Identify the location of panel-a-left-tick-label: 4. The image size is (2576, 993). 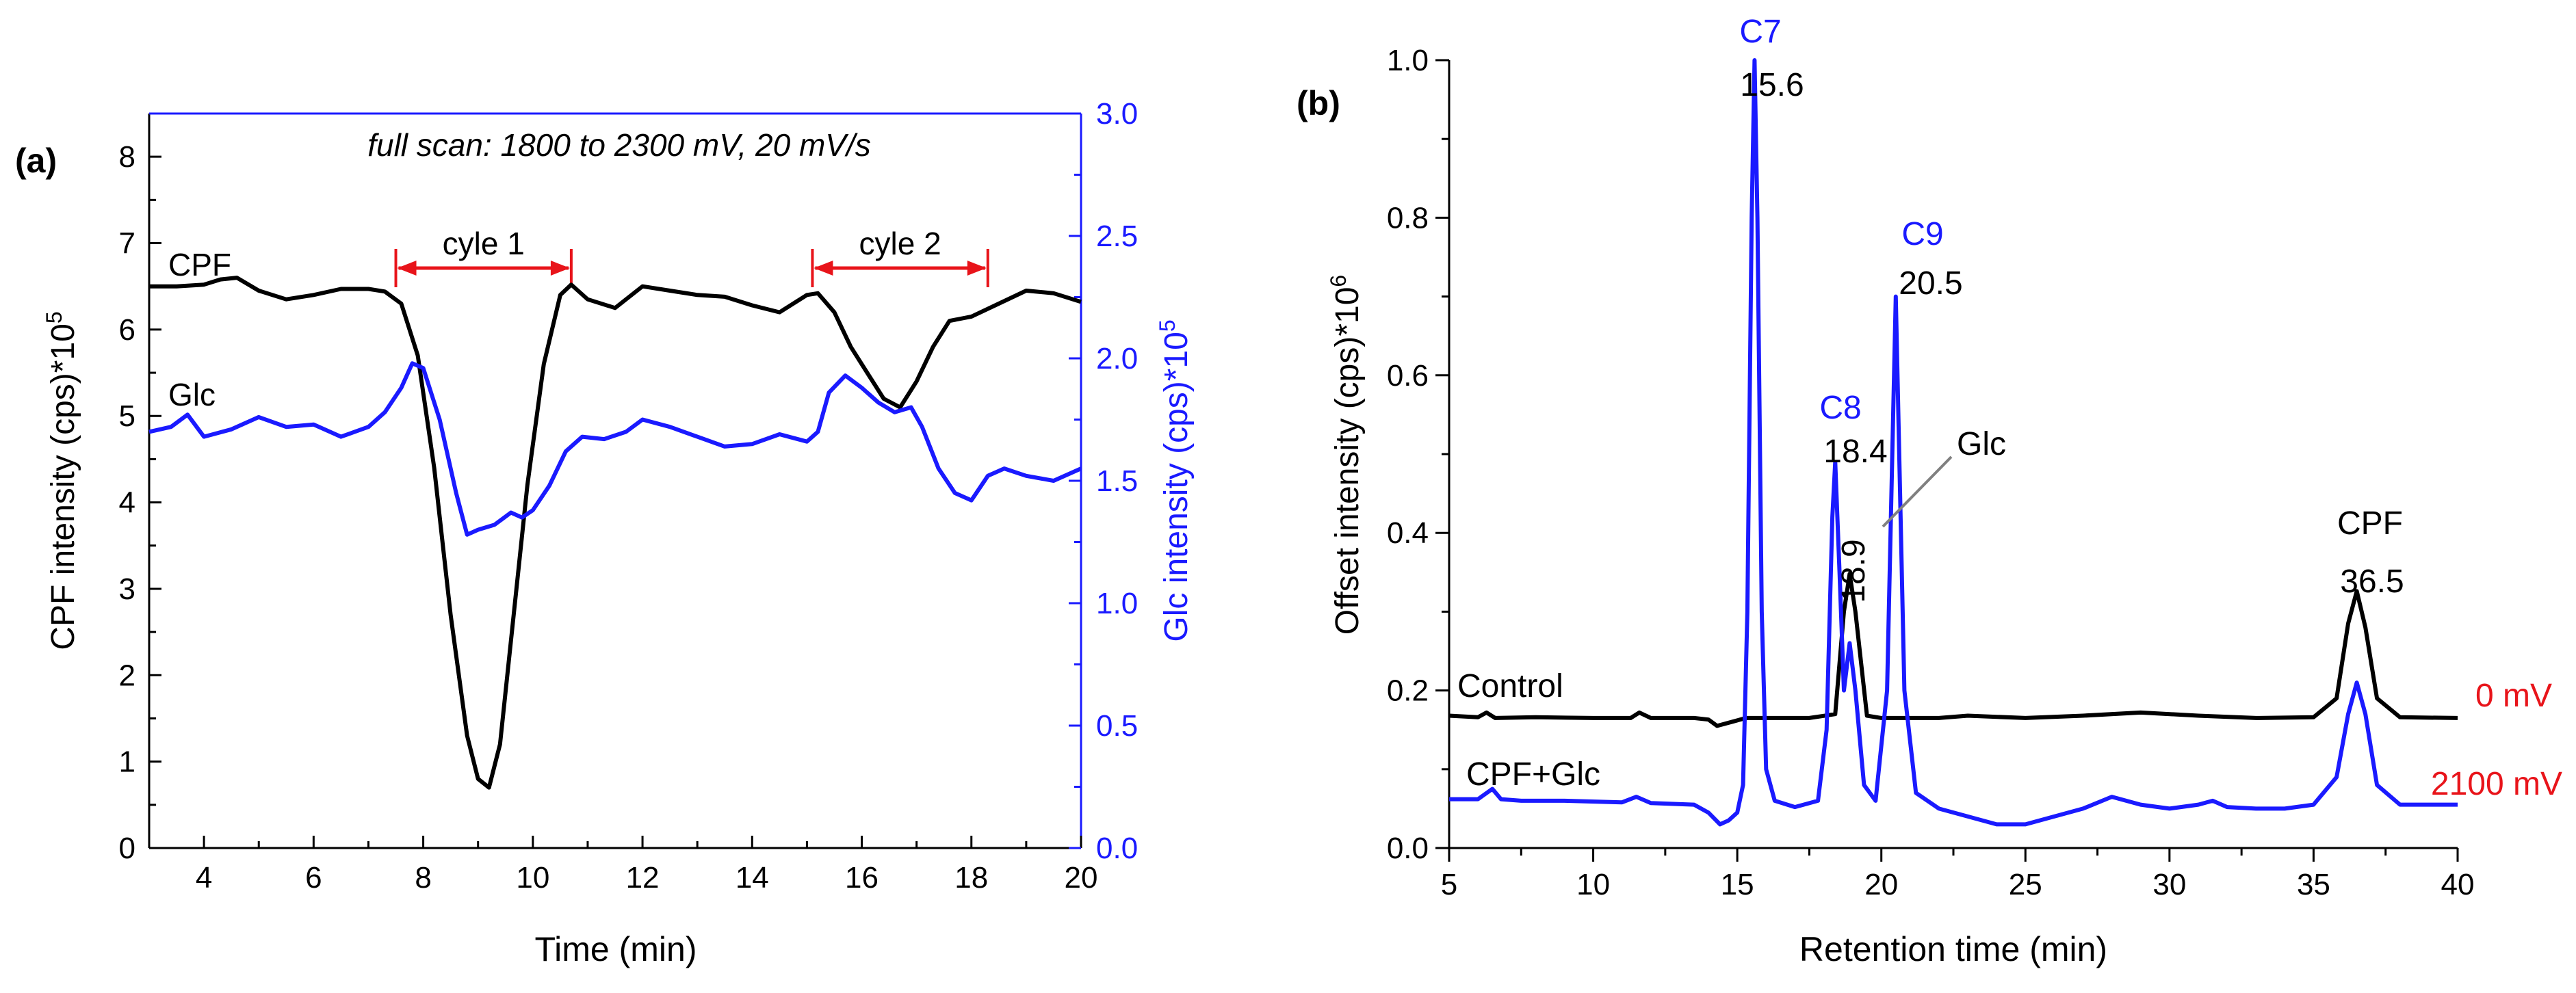
(127, 503).